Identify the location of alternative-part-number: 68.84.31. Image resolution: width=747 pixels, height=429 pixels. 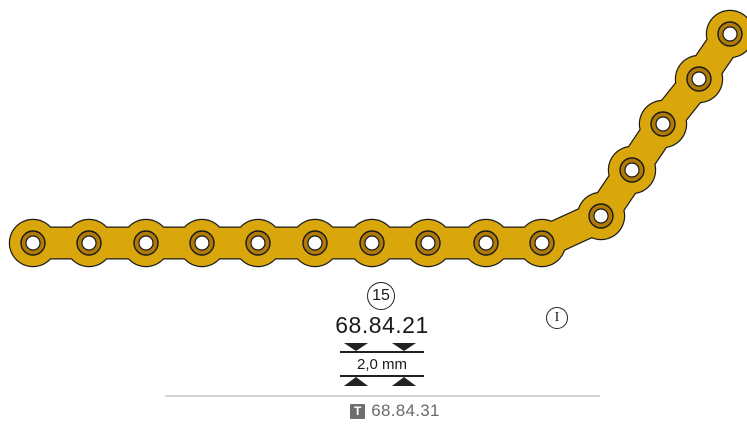
(405, 410).